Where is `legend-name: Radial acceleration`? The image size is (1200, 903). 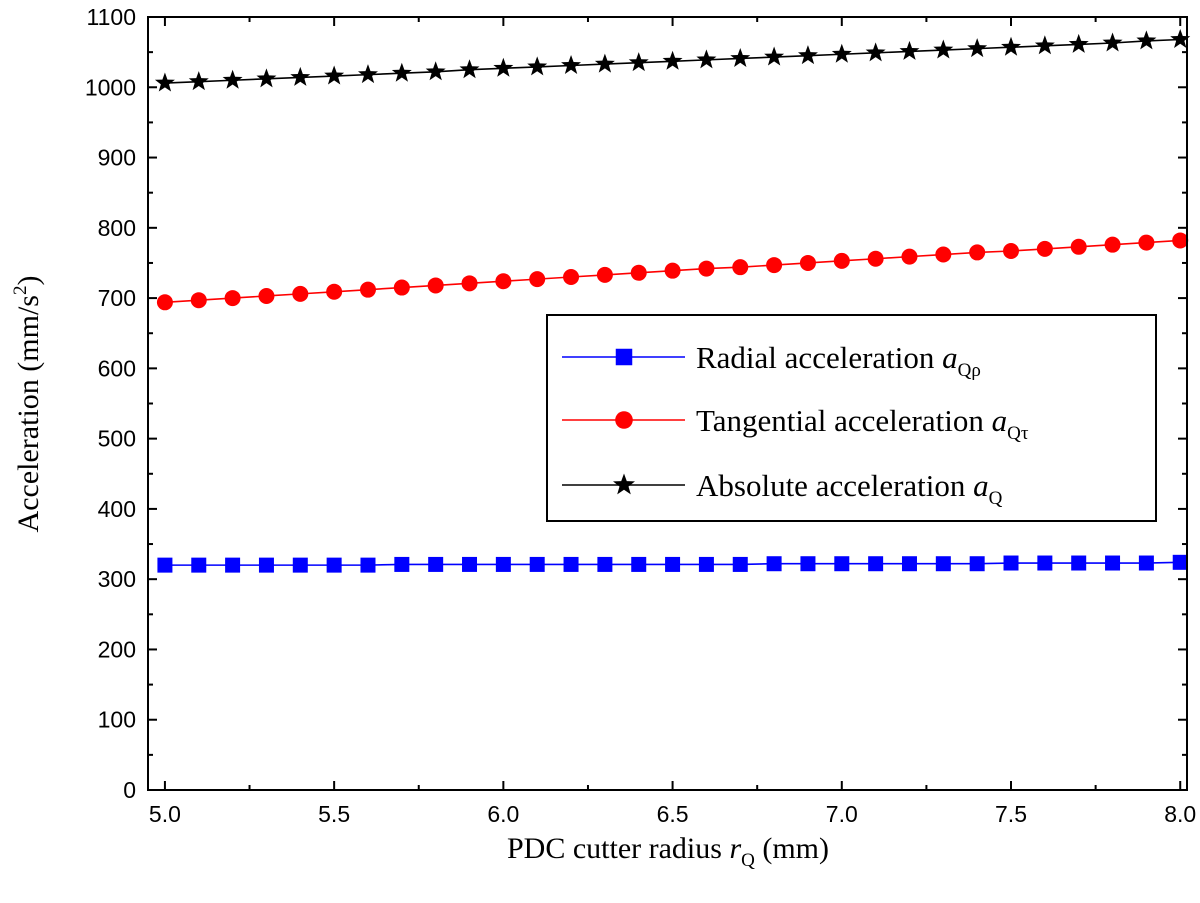 legend-name: Radial acceleration is located at coordinates (819, 357).